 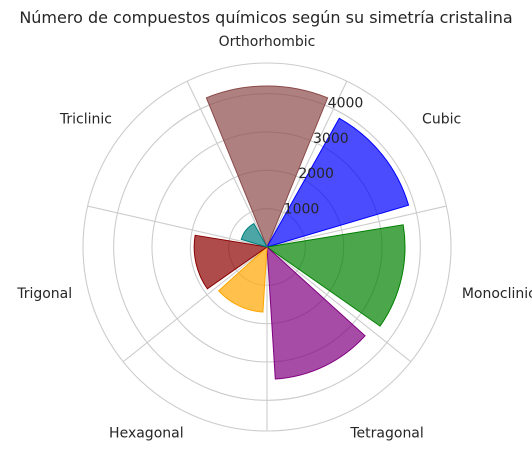 What do you see at coordinates (302, 210) in the screenshot?
I see `radial-tick-label: 1000` at bounding box center [302, 210].